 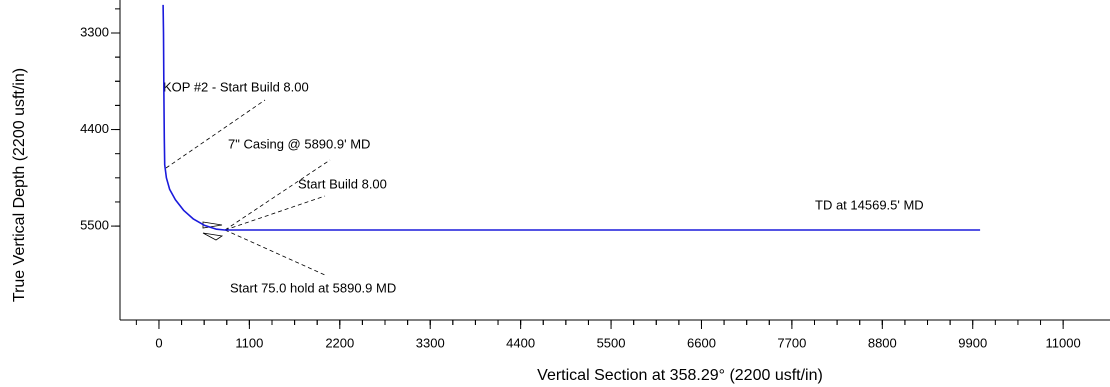 What do you see at coordinates (94, 31) in the screenshot?
I see `y-tick-label: 3300` at bounding box center [94, 31].